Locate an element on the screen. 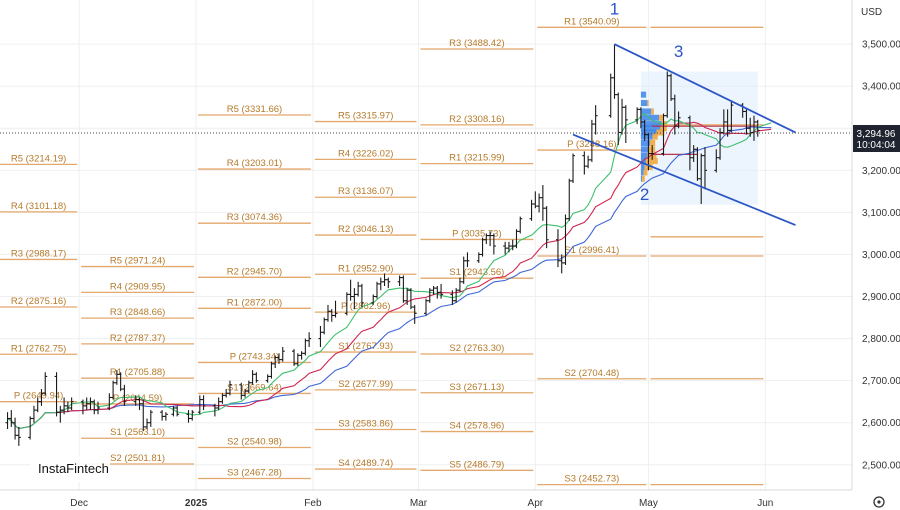 The height and width of the screenshot is (510, 900). pivot-label: R1 (3540.09) is located at coordinates (591, 21).